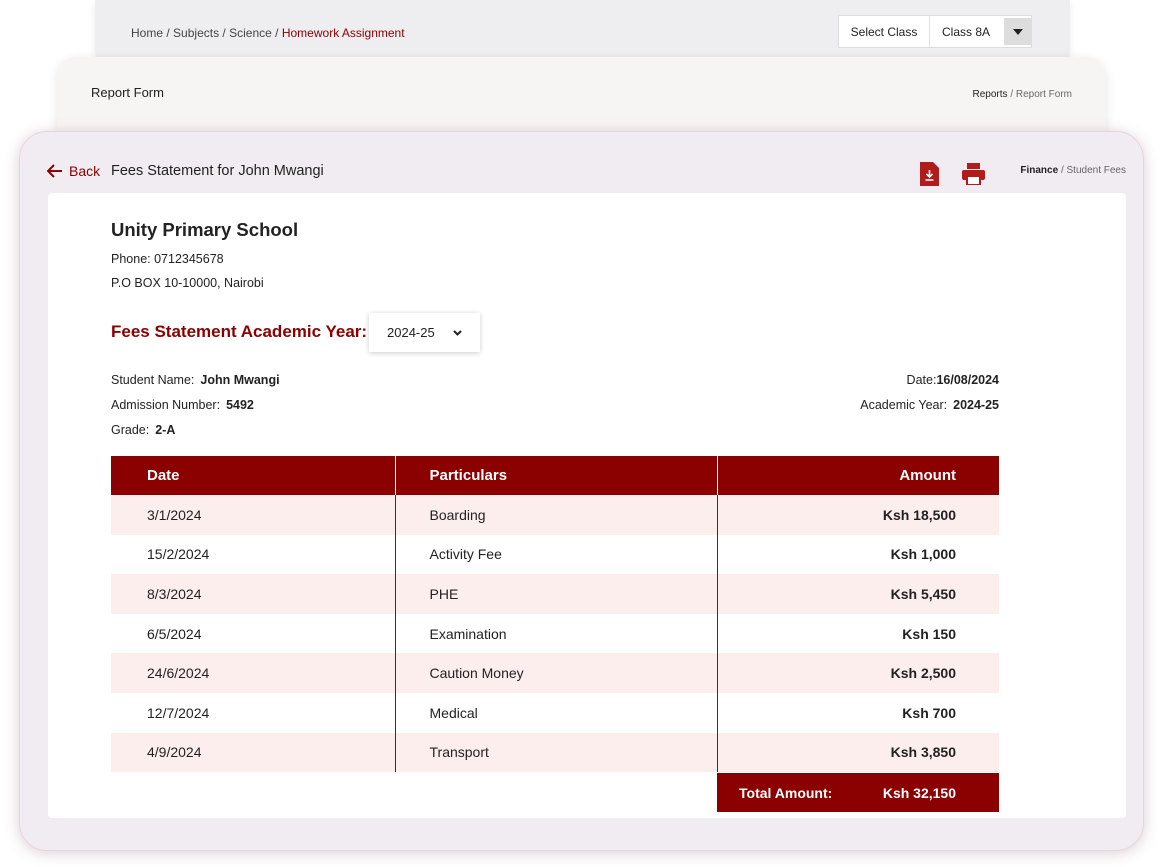 The image size is (1163, 867). I want to click on crumb-current: Homework Assignment, so click(343, 33).